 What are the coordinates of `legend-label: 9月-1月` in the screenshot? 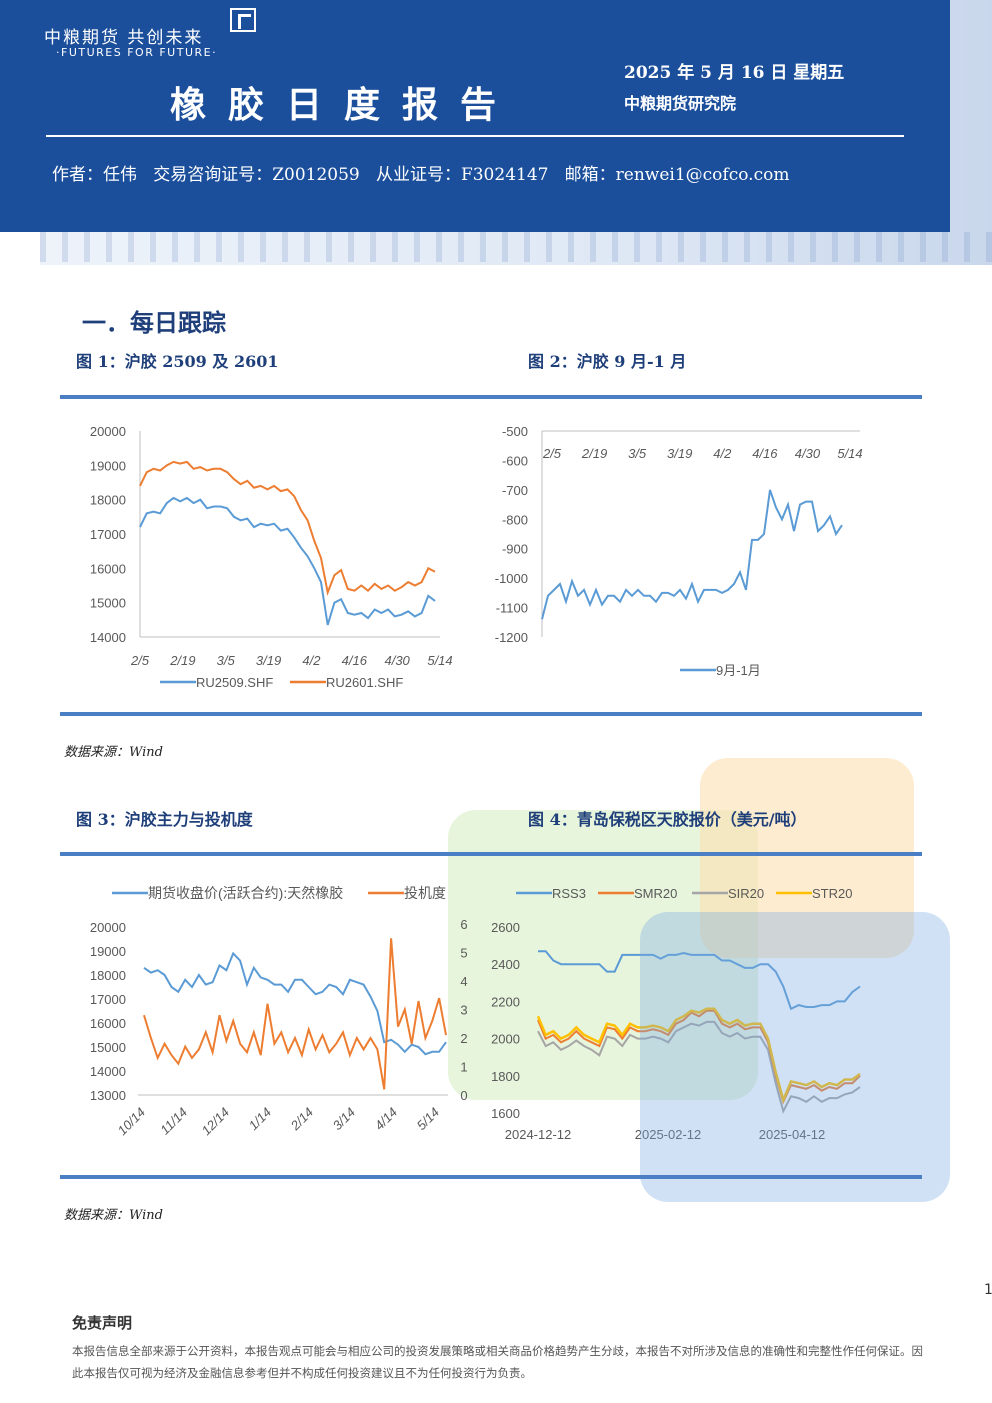 It's located at (738, 670).